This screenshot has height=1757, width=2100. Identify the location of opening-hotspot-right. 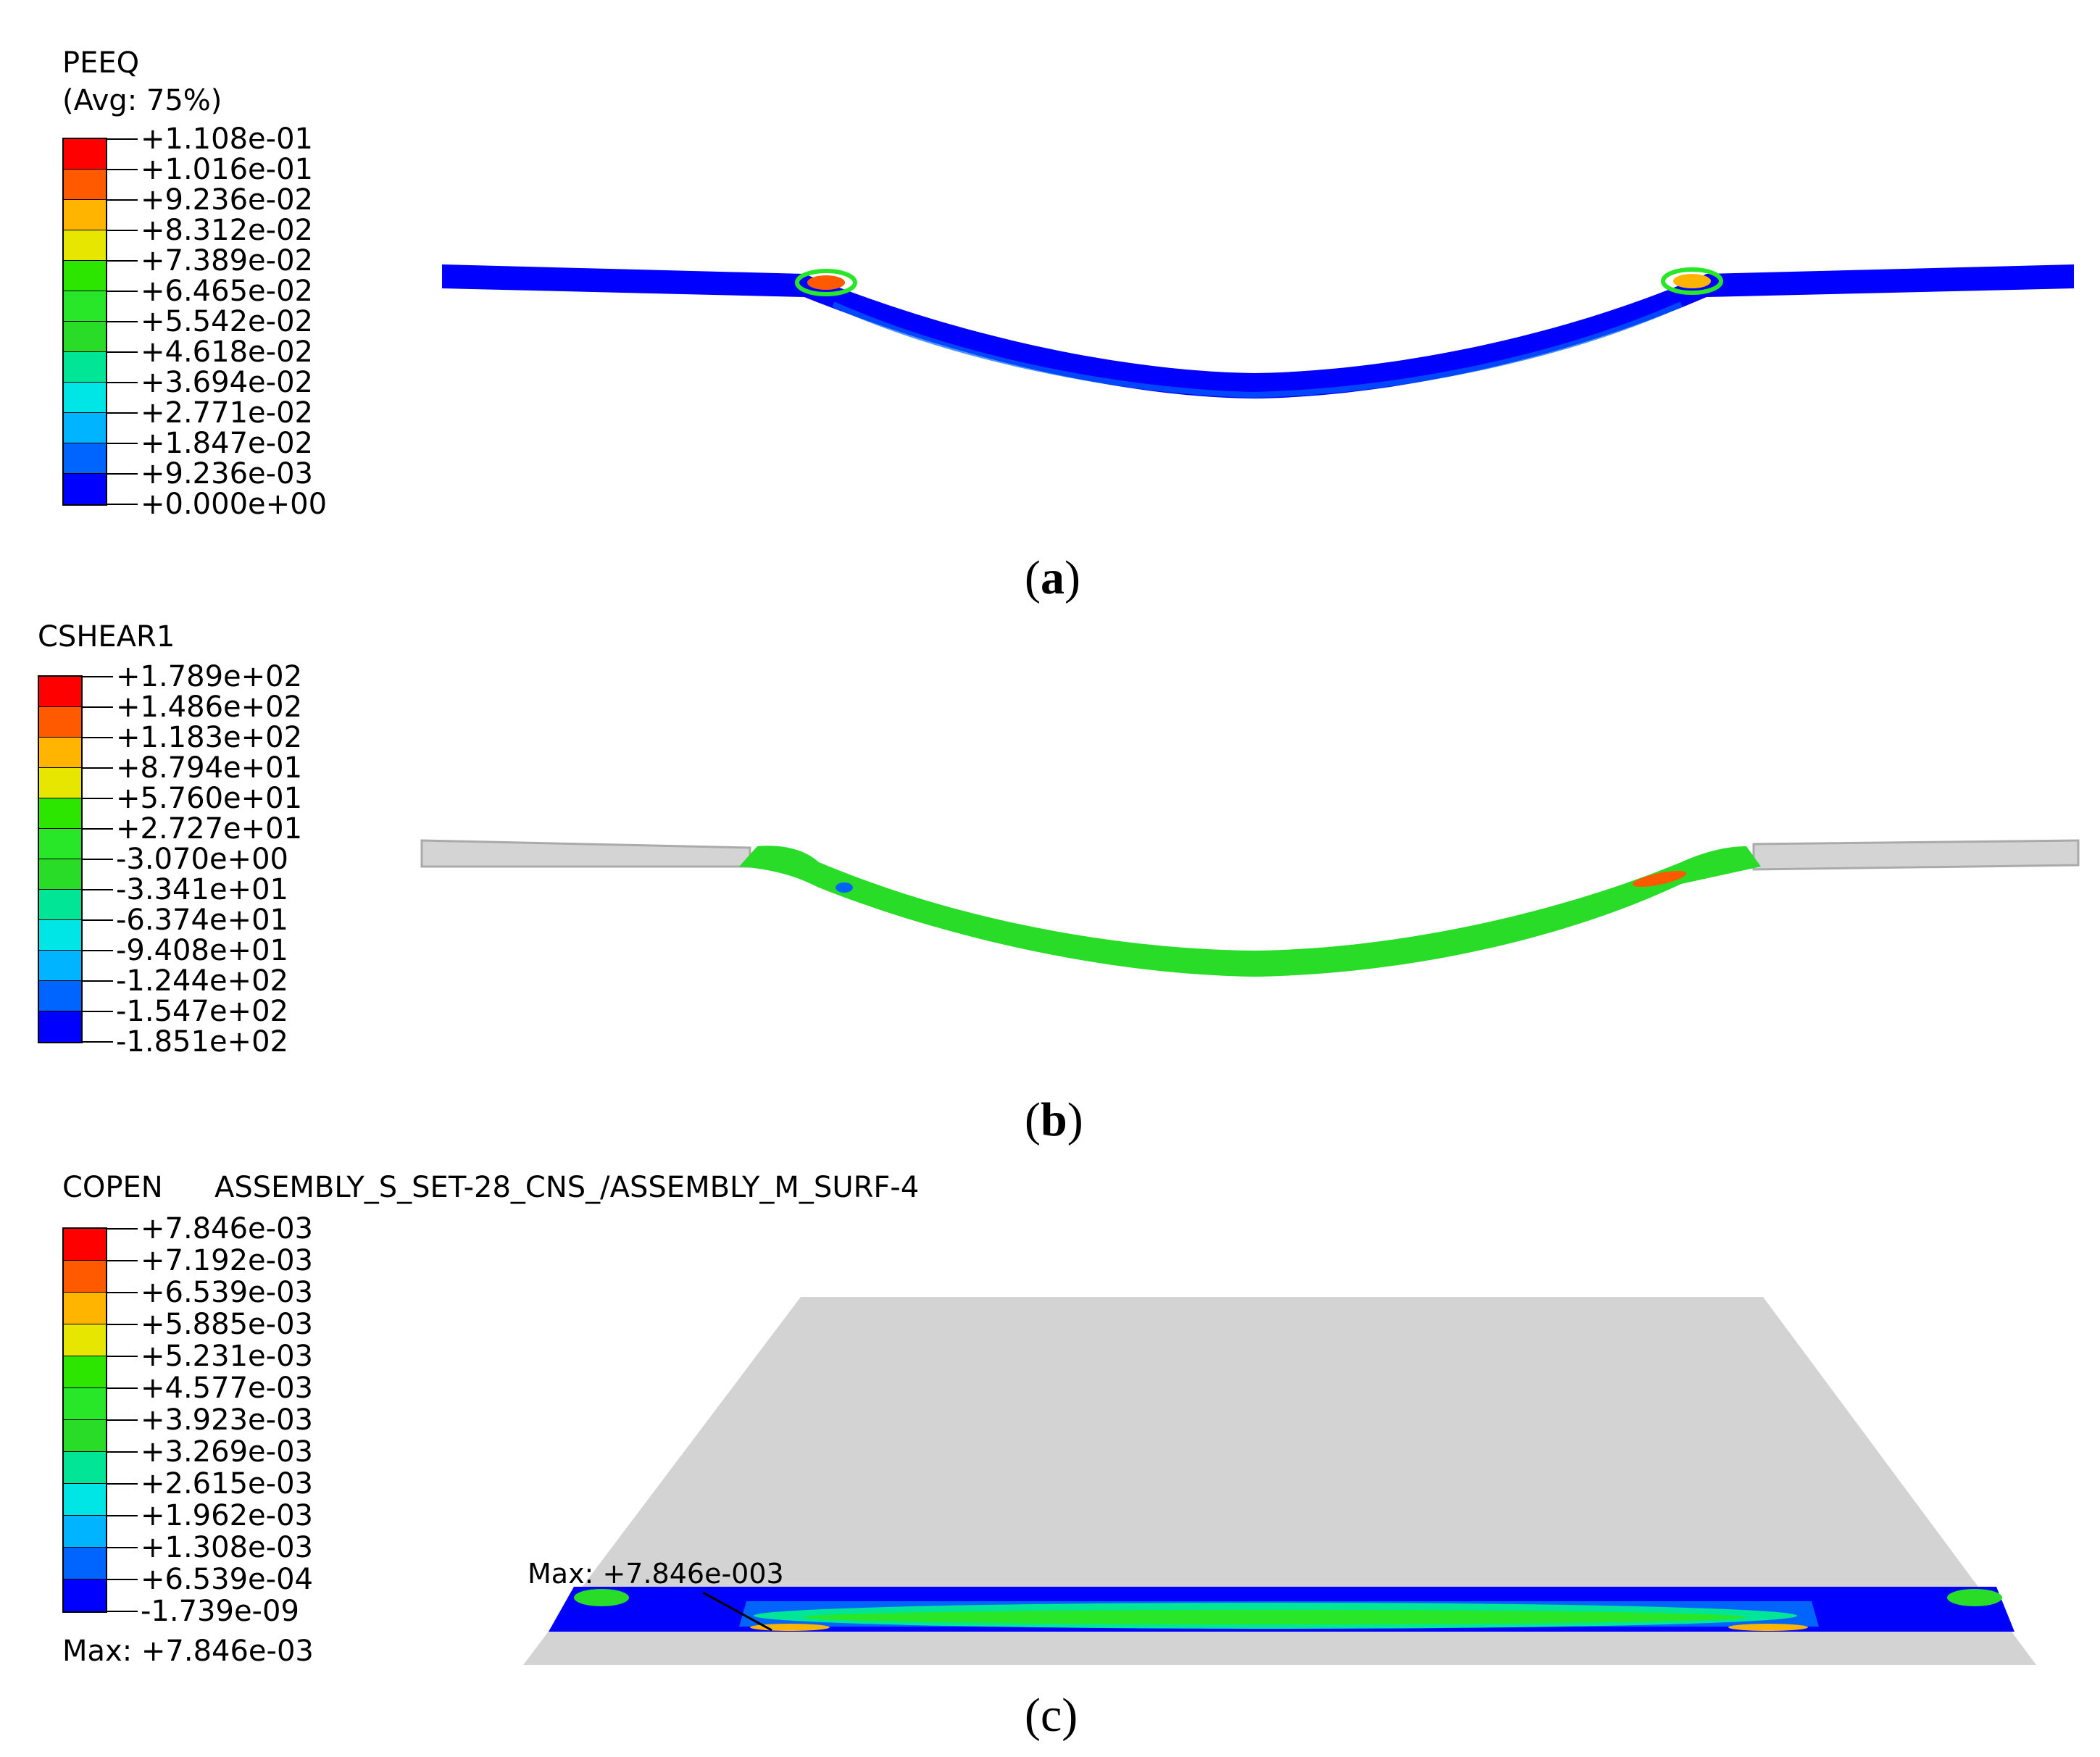
(1768, 1628).